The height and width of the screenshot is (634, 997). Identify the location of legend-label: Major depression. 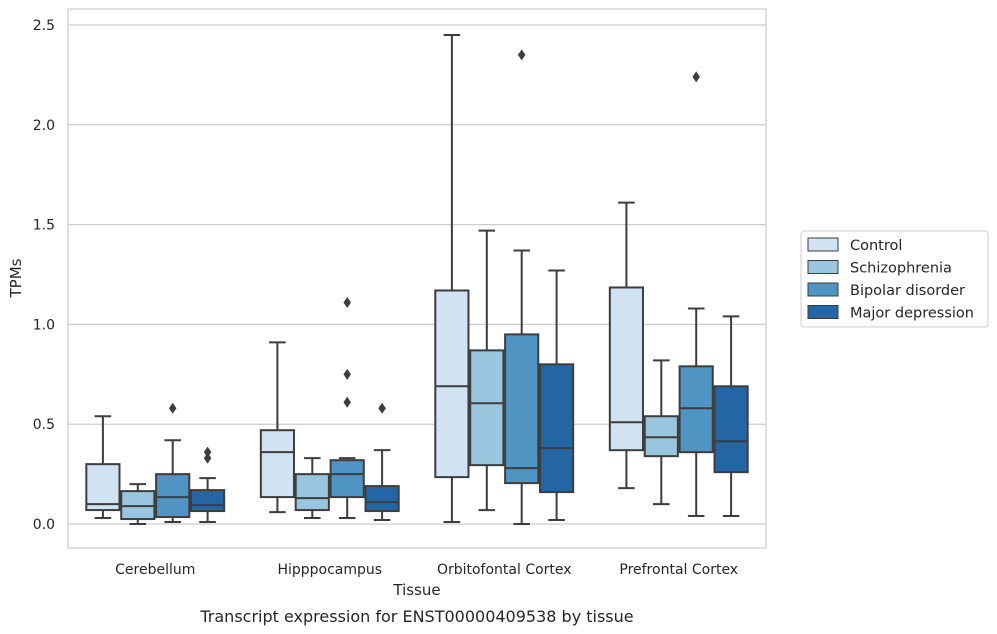
(912, 314).